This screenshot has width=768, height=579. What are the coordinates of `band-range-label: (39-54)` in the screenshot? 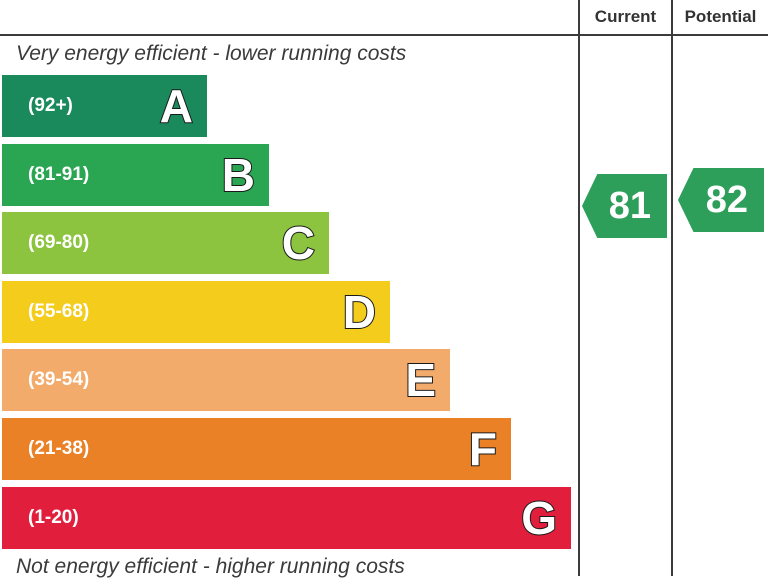 It's located at (59, 379).